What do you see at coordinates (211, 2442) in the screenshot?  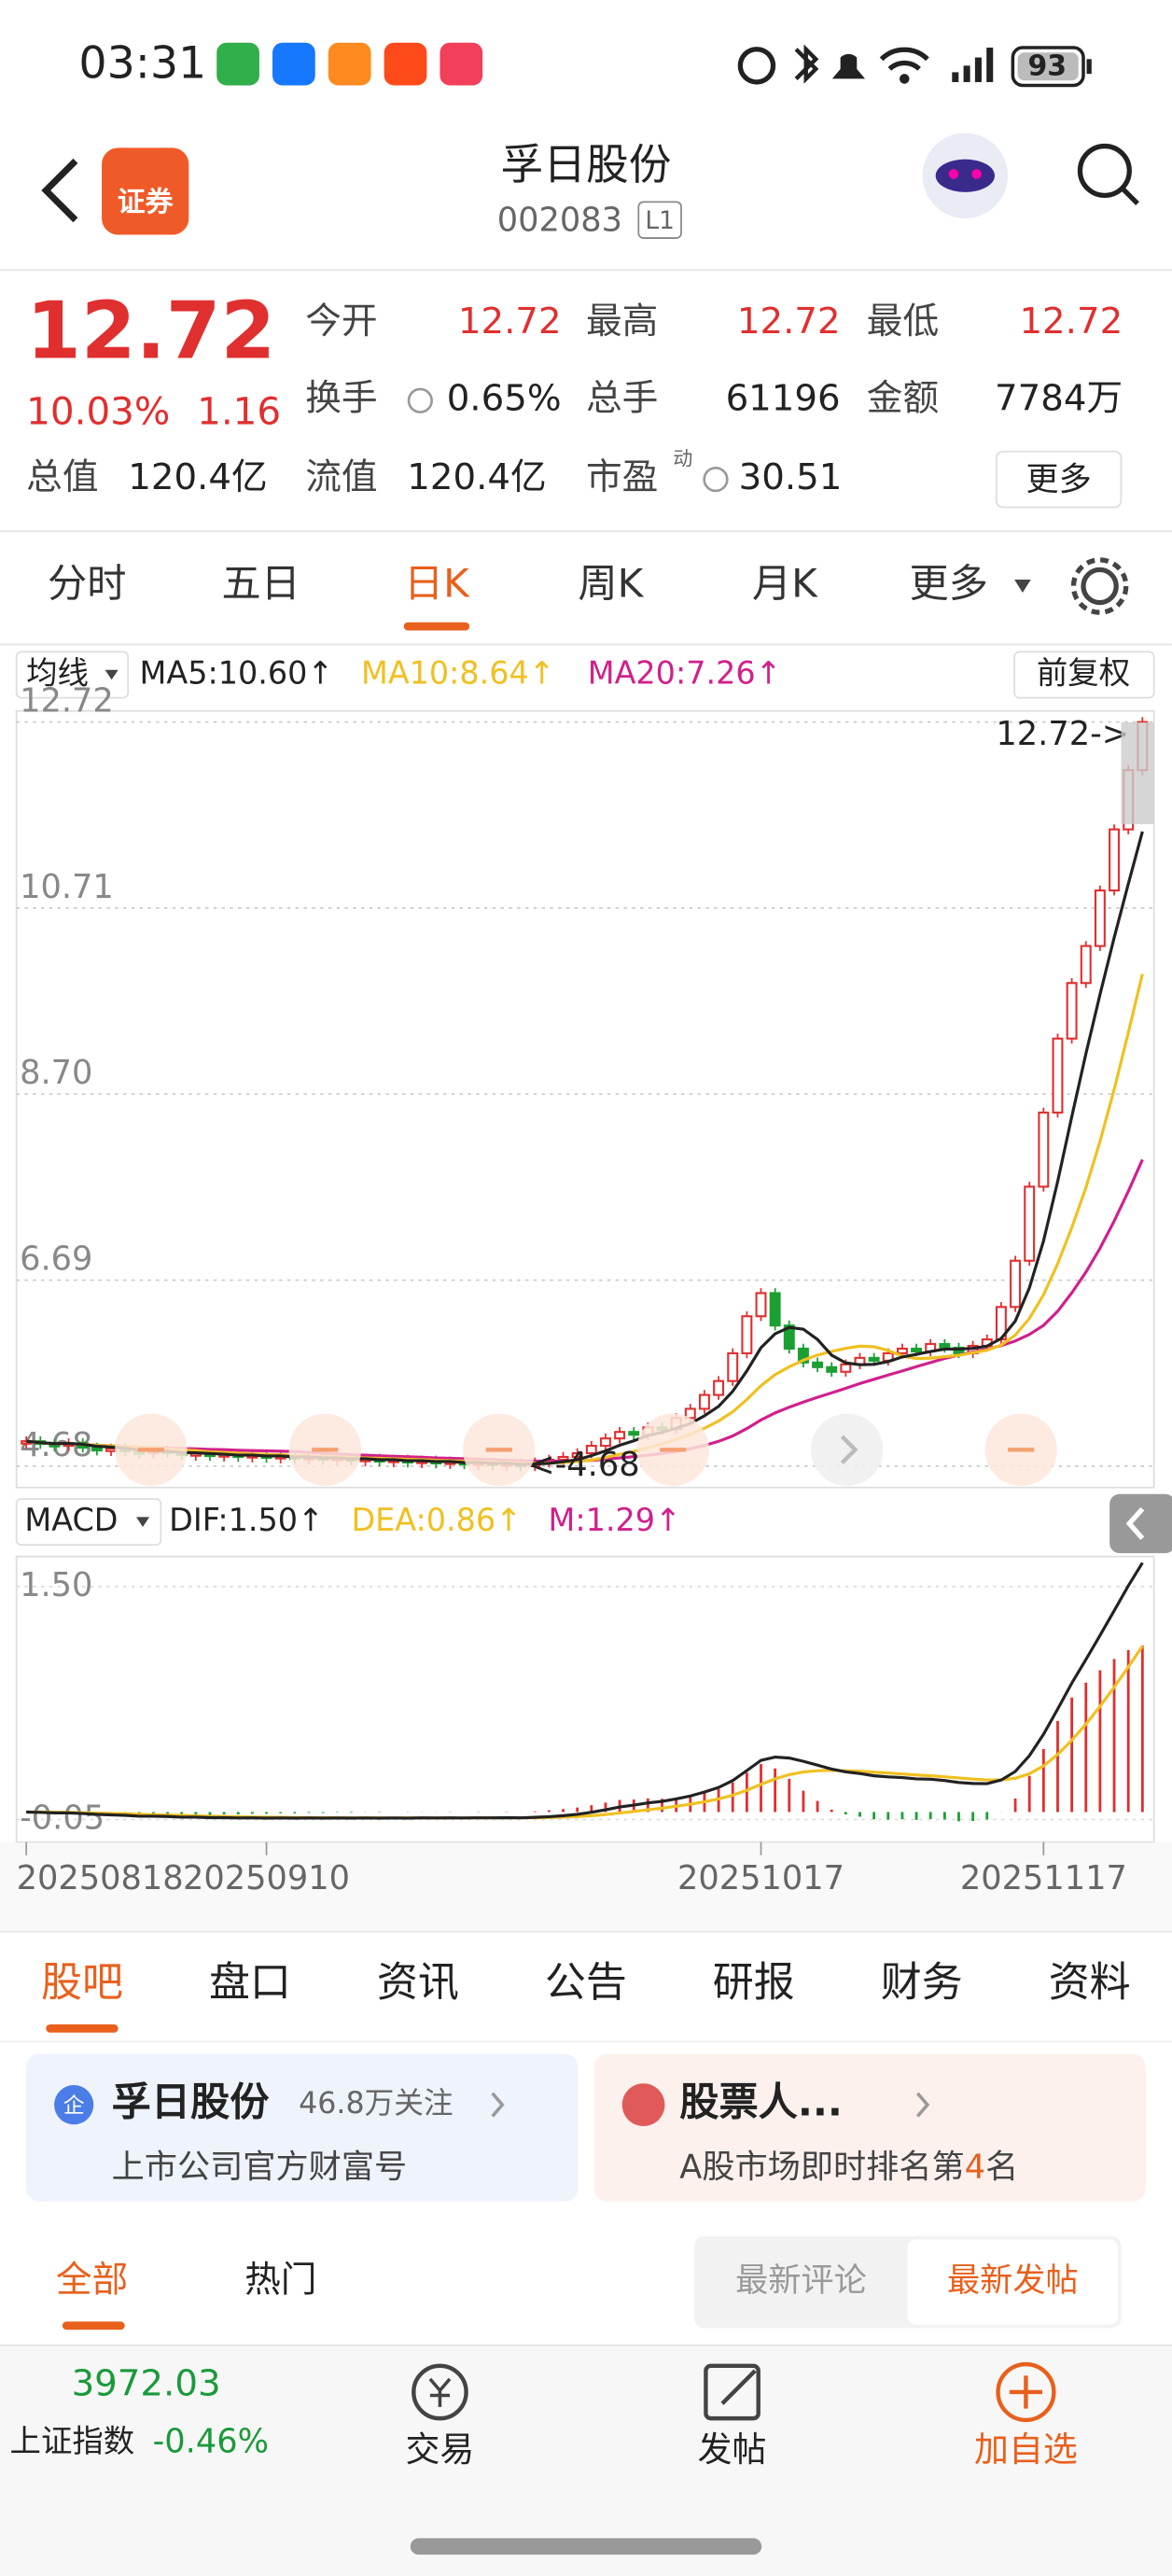 I see `index-change: -0.46%` at bounding box center [211, 2442].